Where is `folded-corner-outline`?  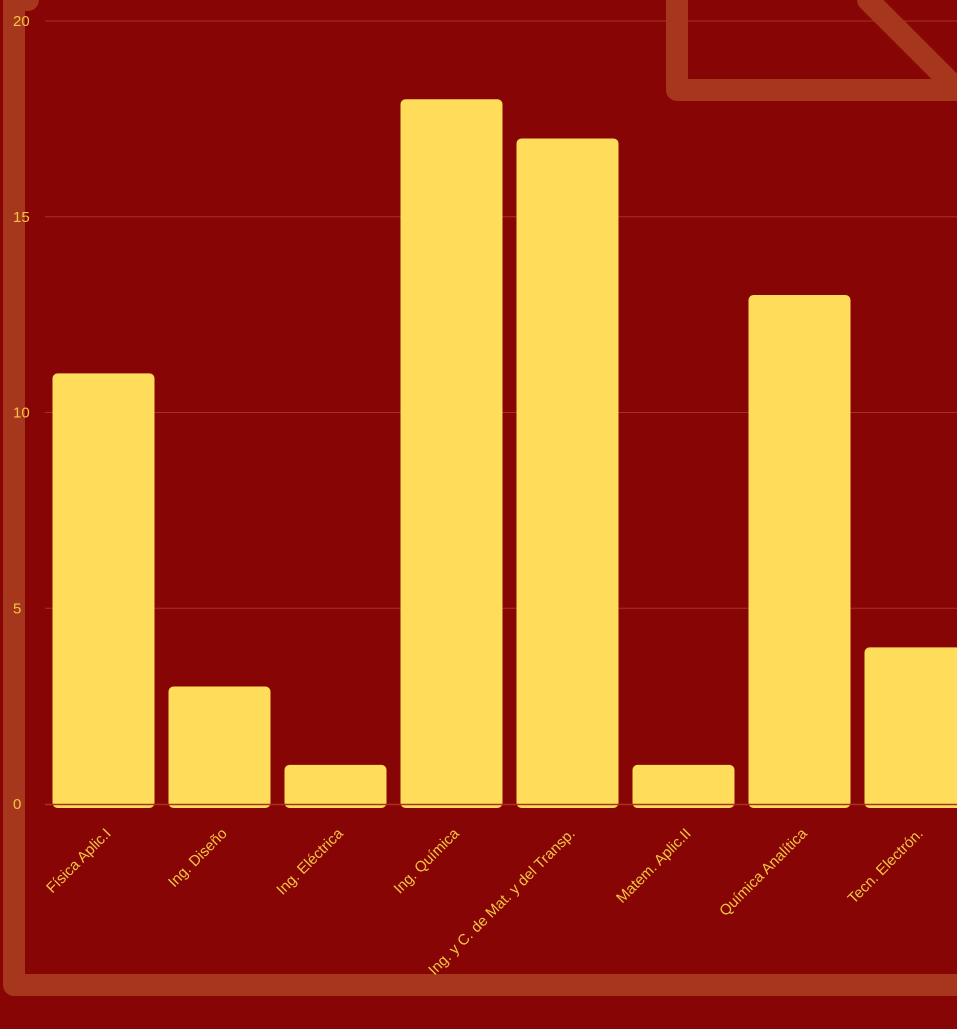
folded-corner-outline is located at coordinates (811, 50).